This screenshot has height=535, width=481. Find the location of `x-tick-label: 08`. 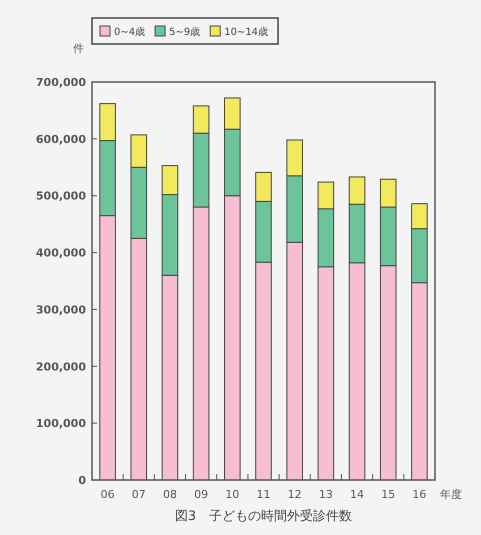

x-tick-label: 08 is located at coordinates (169, 494).